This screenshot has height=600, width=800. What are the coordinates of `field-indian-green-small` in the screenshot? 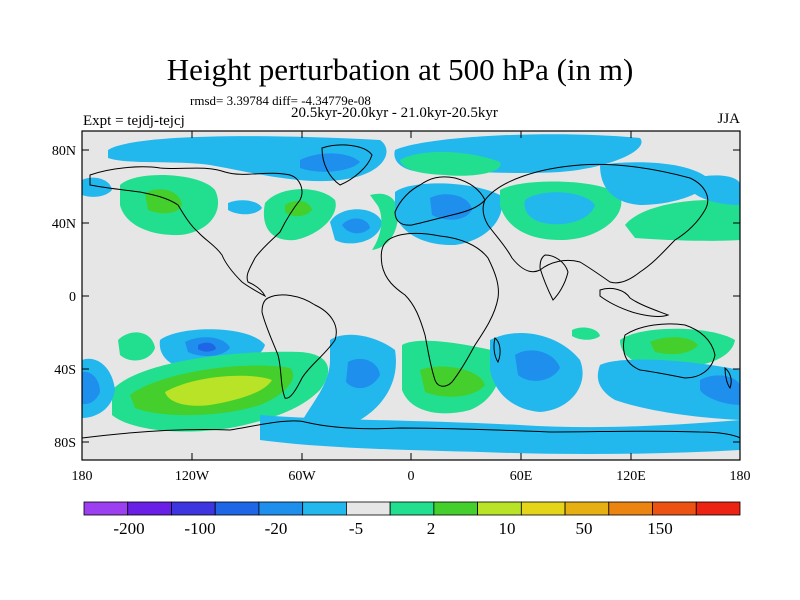 It's located at (586, 333).